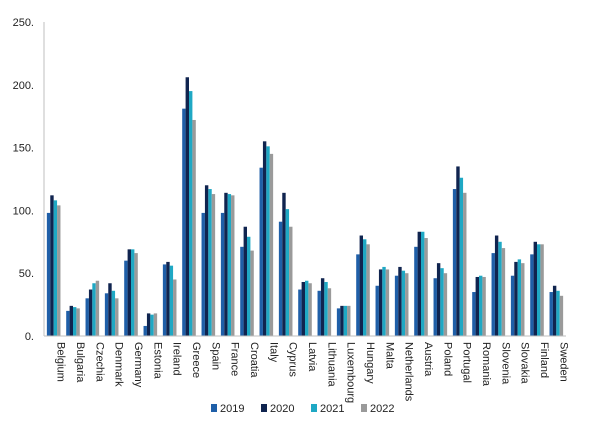  I want to click on bar-group-malta, so click(382, 301).